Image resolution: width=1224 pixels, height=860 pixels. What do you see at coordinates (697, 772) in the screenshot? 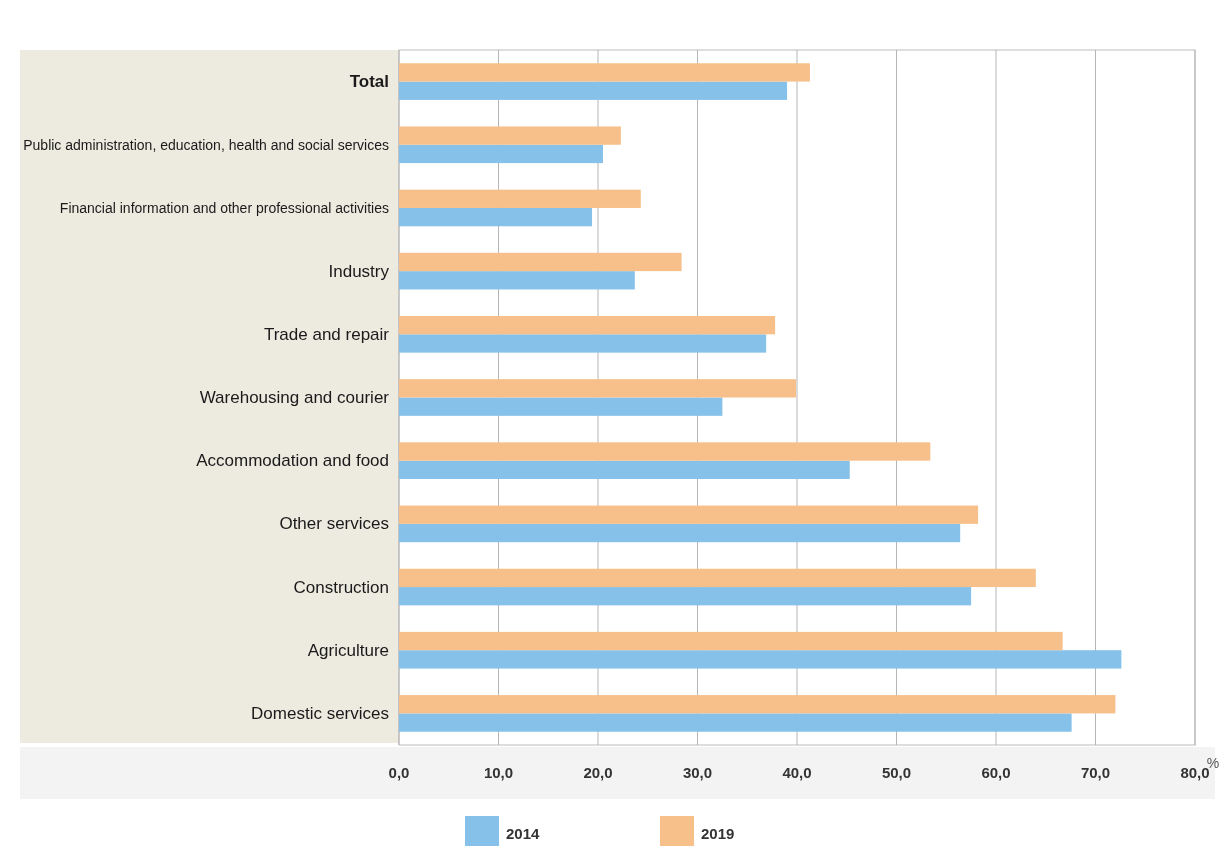
I see `x-tick-label: 30,0` at bounding box center [697, 772].